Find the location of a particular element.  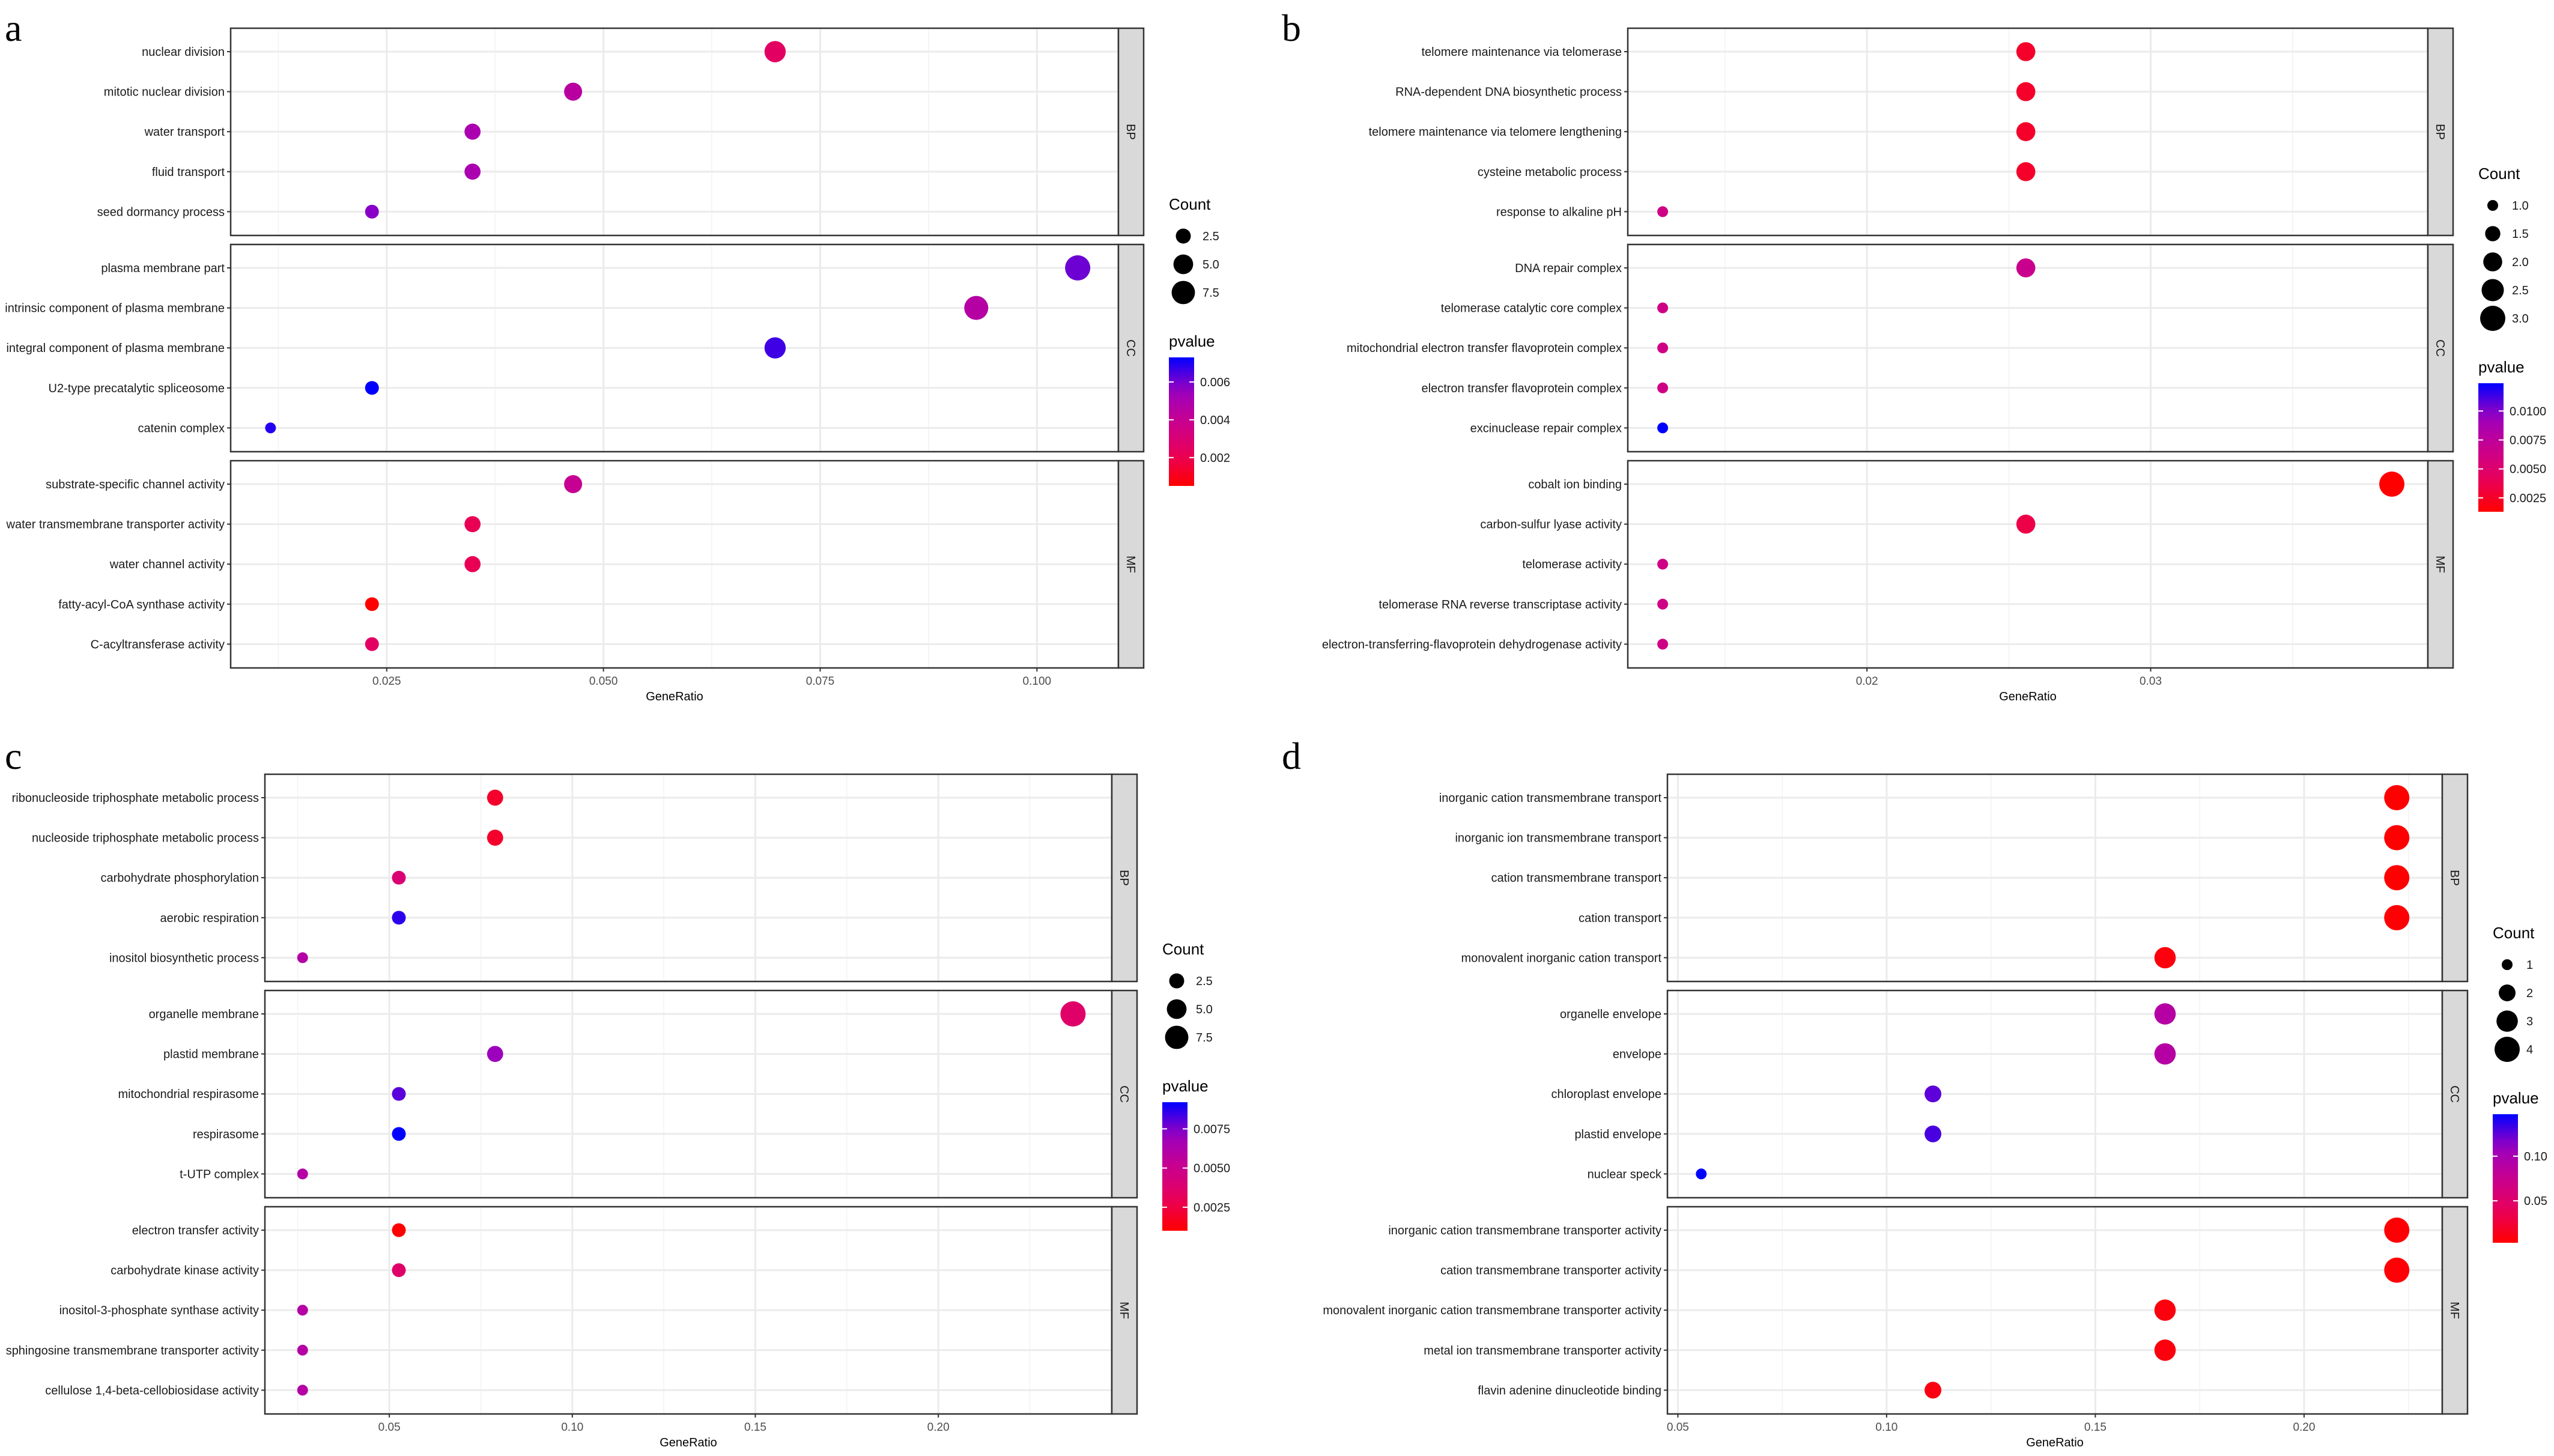

term-label: nuclear speck is located at coordinates (1625, 1175).